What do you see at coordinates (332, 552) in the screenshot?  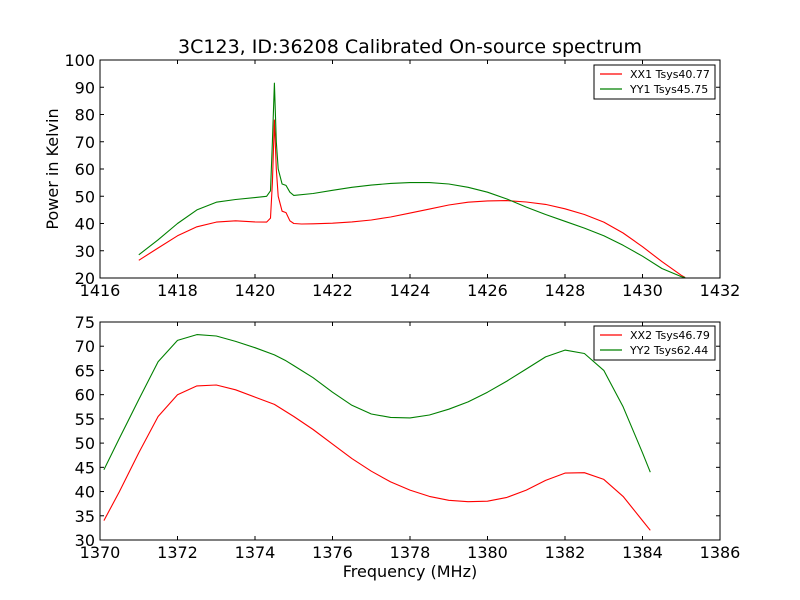 I see `x-tick-label: 1376` at bounding box center [332, 552].